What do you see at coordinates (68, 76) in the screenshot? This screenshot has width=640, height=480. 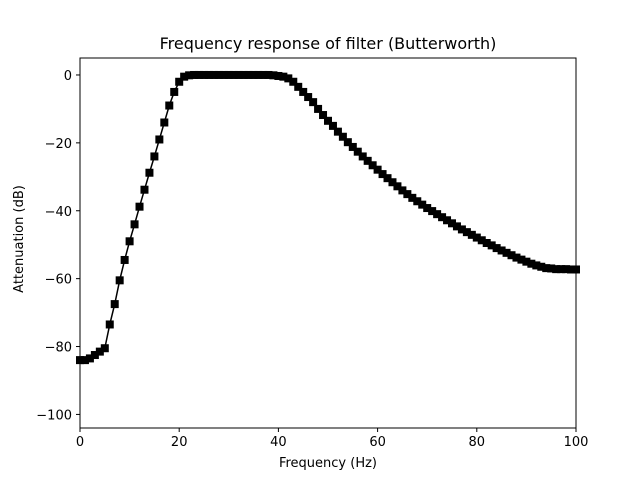 I see `y-tick-label: 0` at bounding box center [68, 76].